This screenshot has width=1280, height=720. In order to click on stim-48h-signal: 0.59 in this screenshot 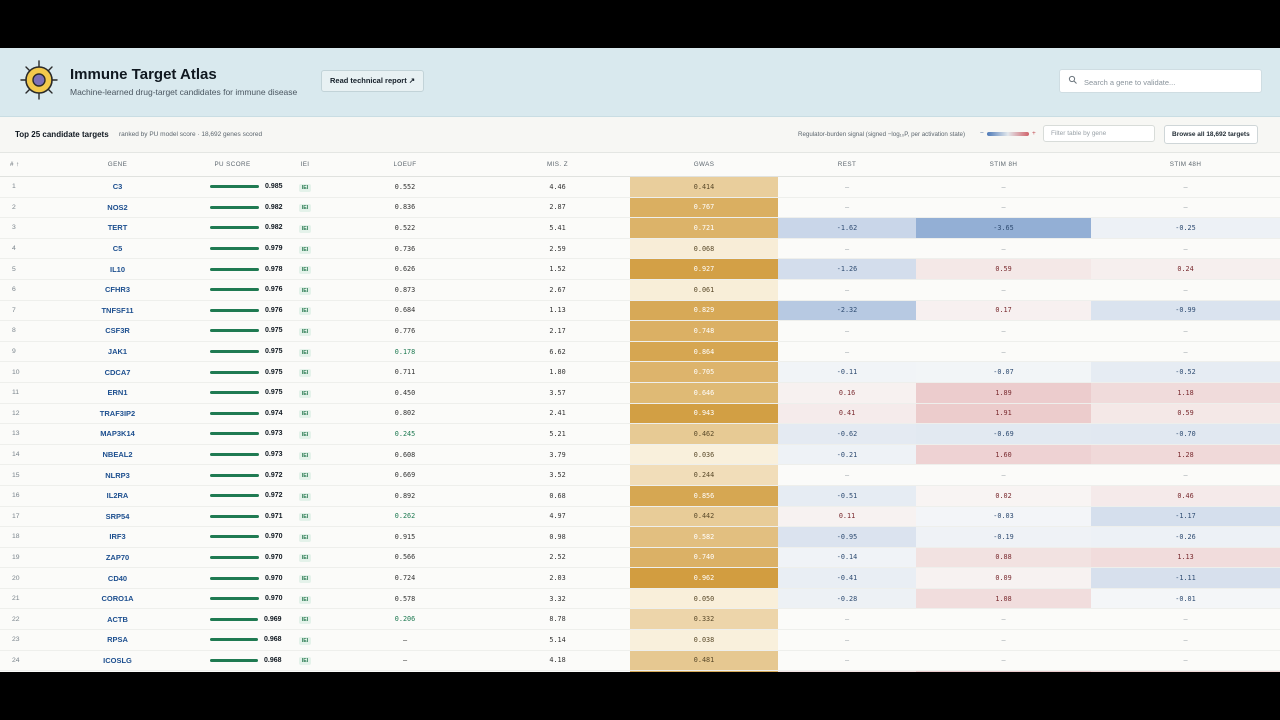, I will do `click(1185, 414)`.